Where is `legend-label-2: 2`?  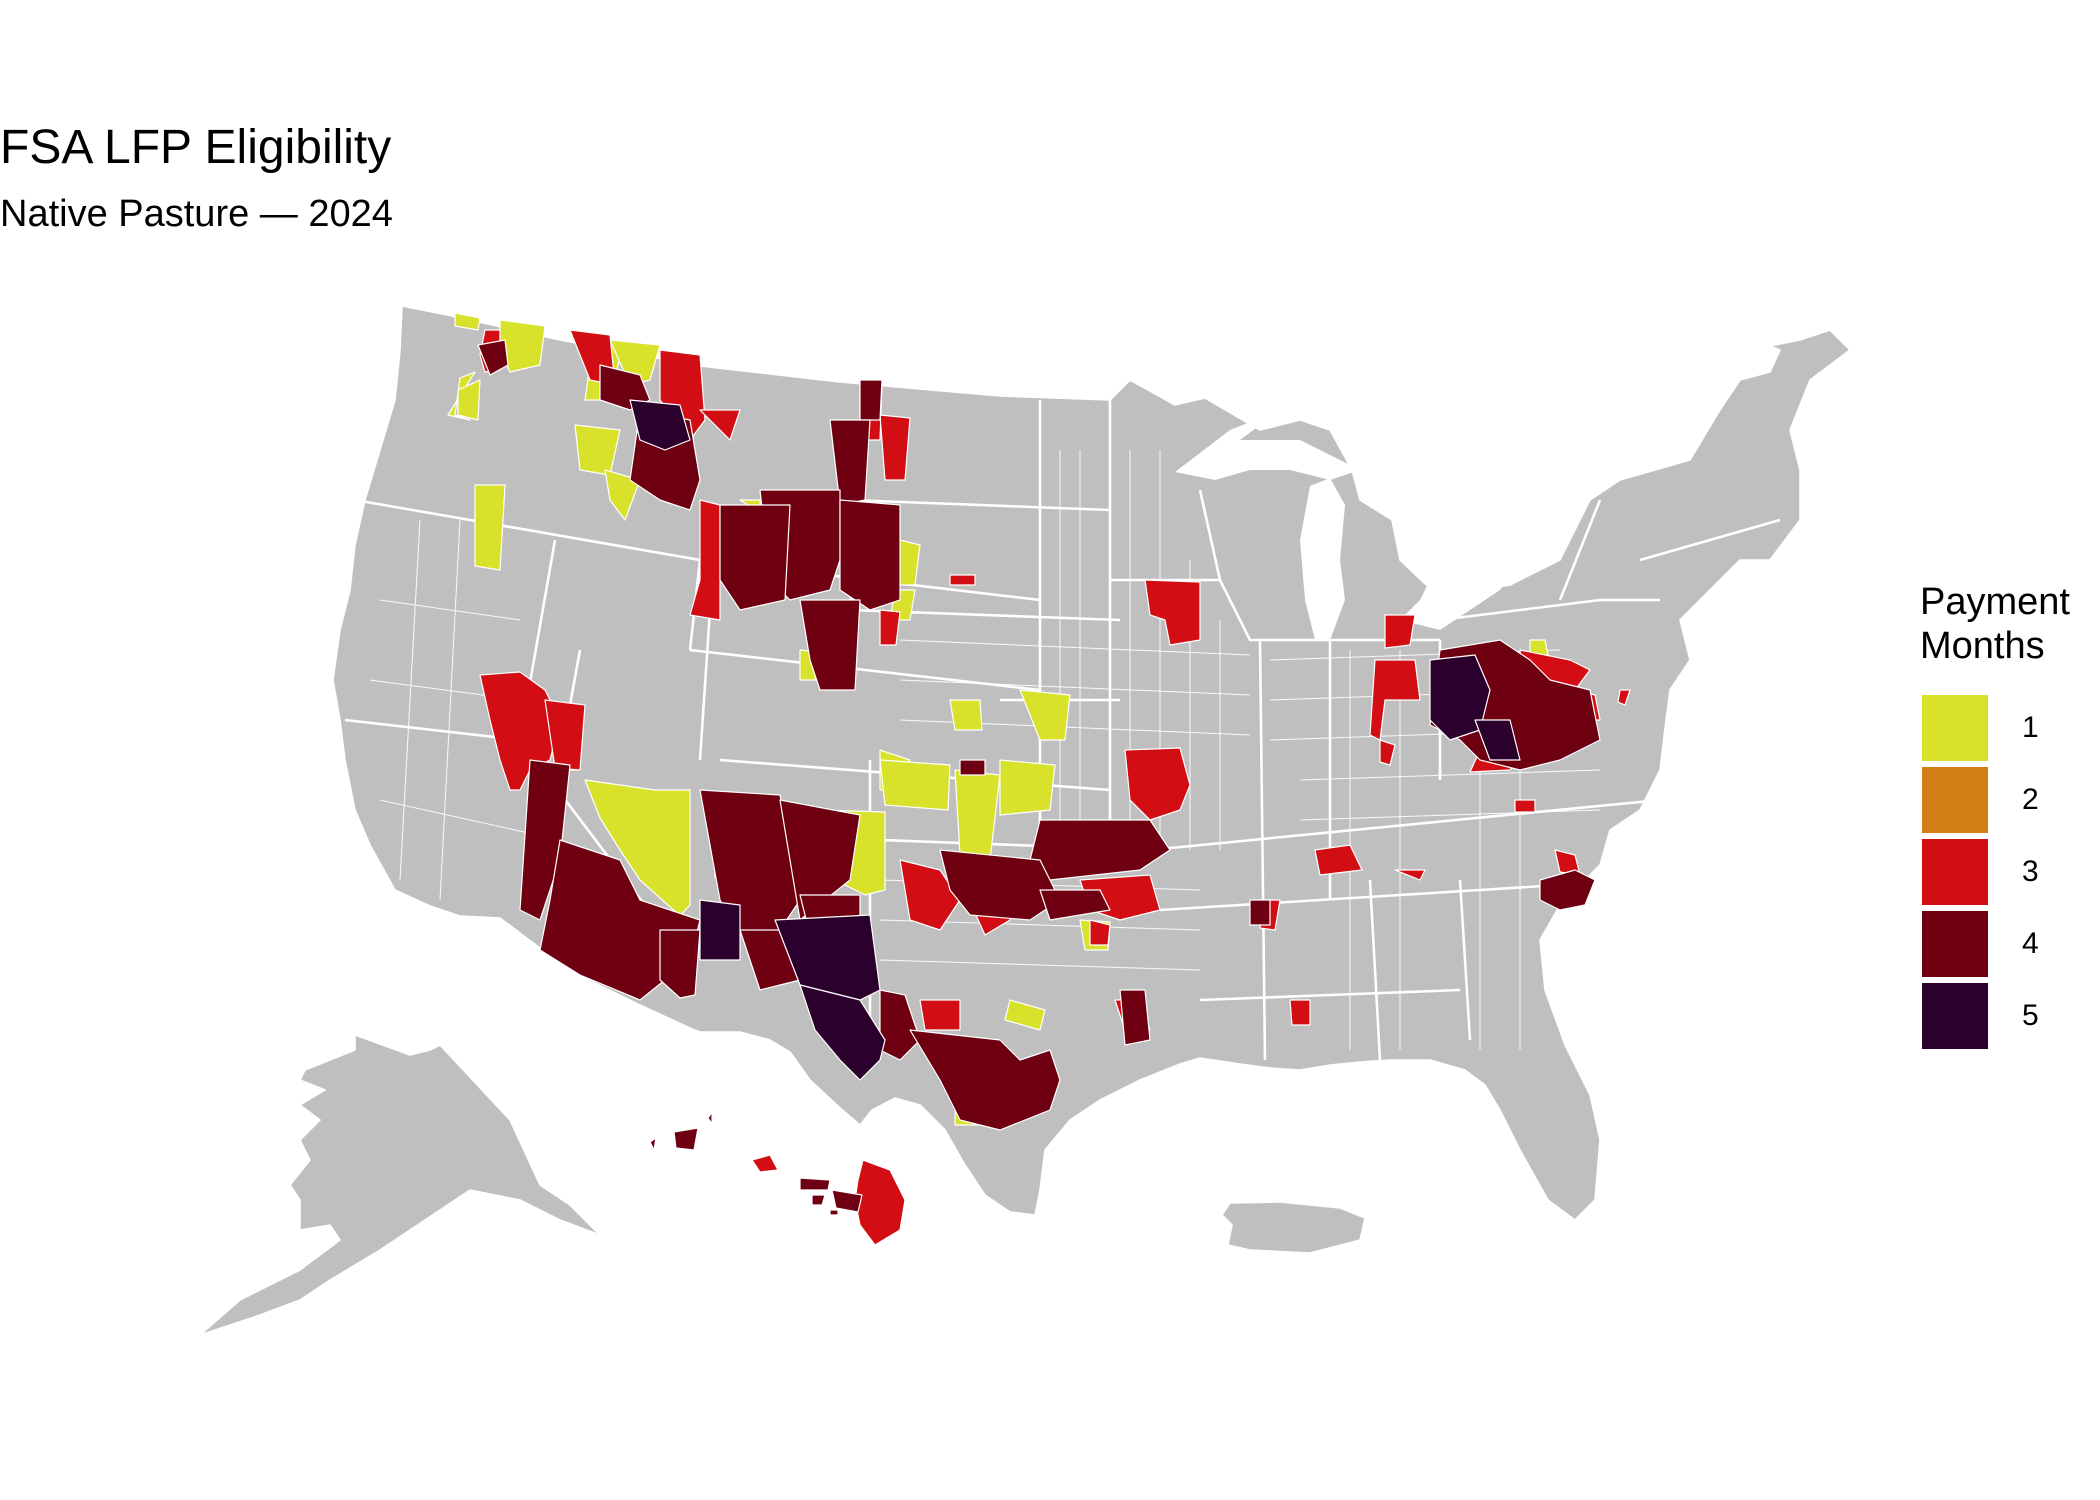
legend-label-2: 2 is located at coordinates (2030, 799).